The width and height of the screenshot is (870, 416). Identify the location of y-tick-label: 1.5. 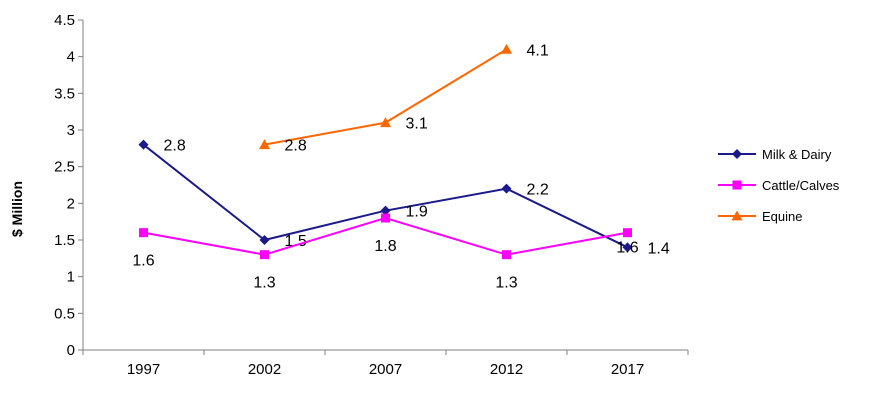
(64, 240).